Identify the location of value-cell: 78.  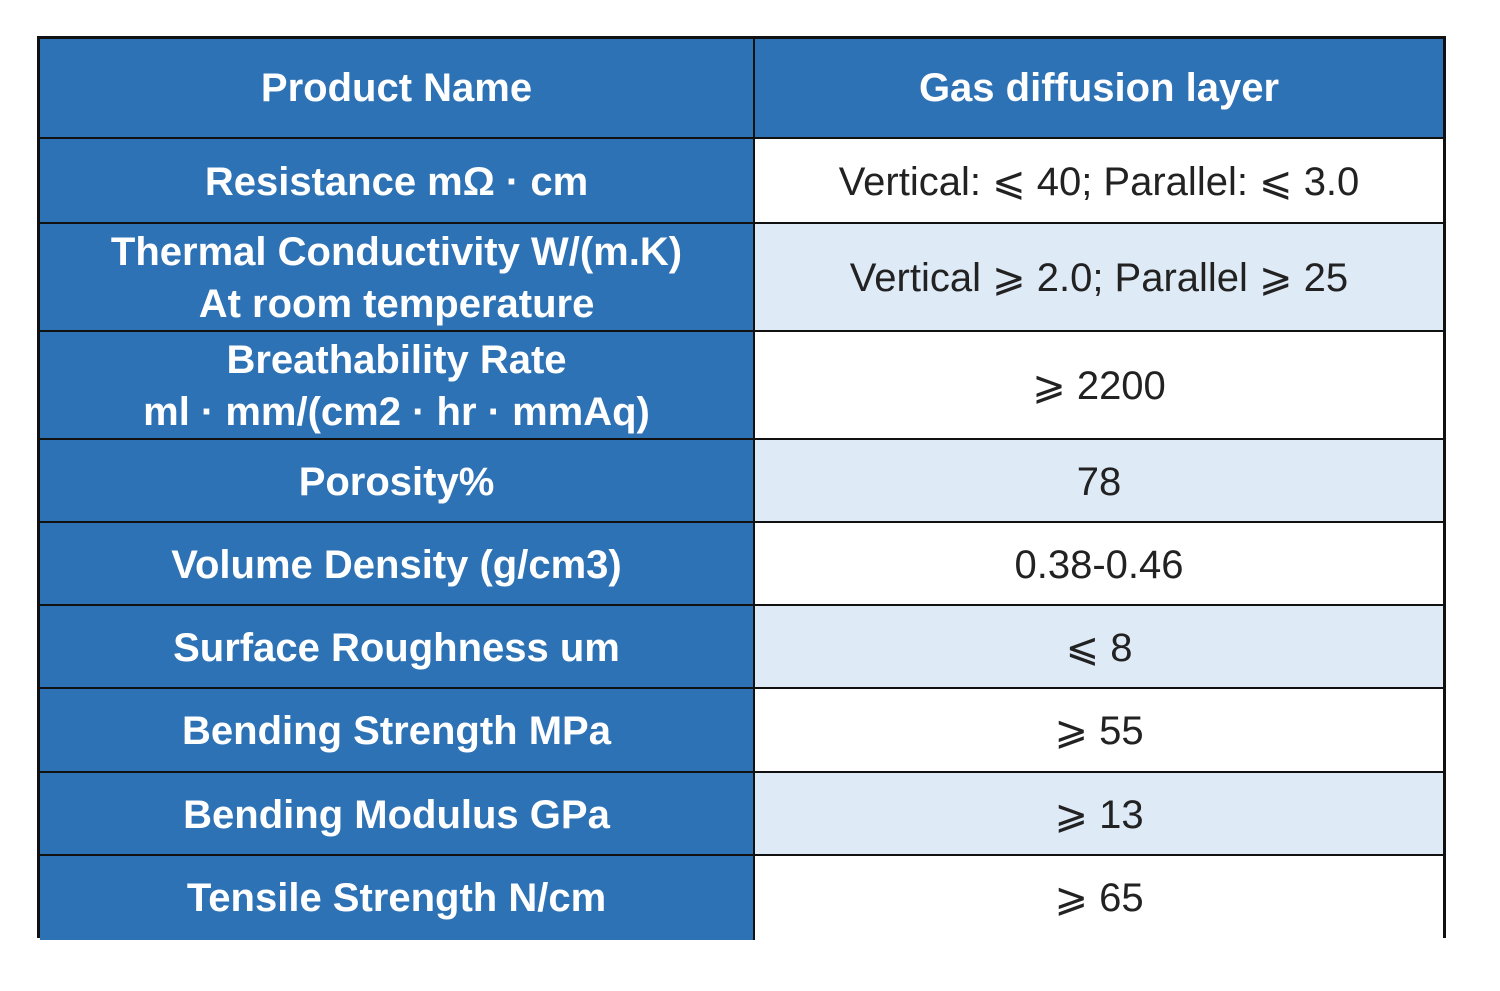
(1099, 481).